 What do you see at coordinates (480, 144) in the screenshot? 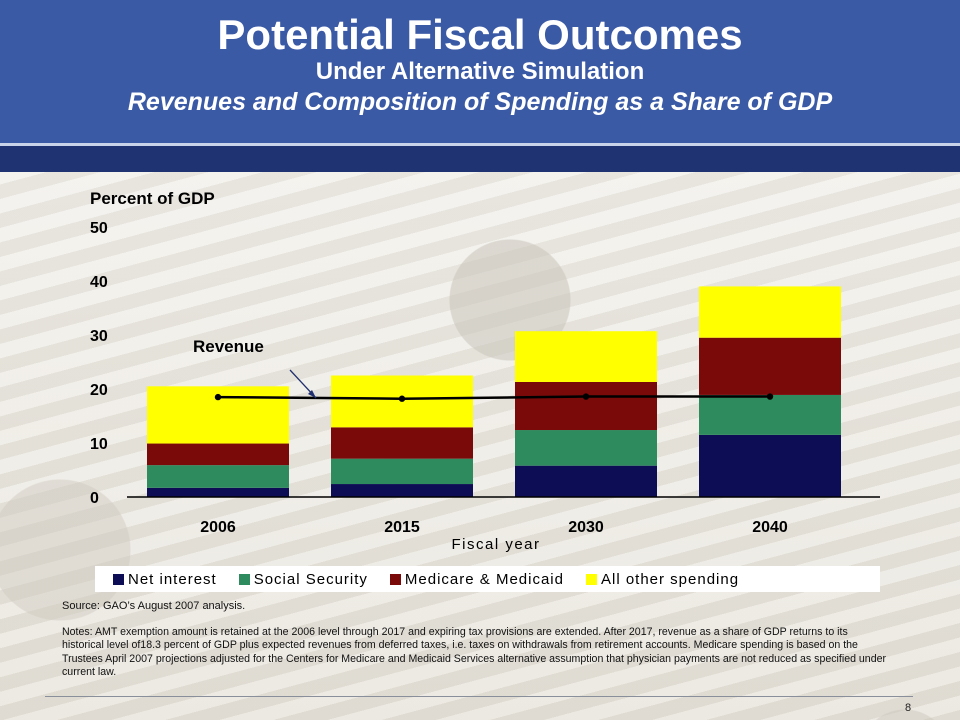
I see `header-divider` at bounding box center [480, 144].